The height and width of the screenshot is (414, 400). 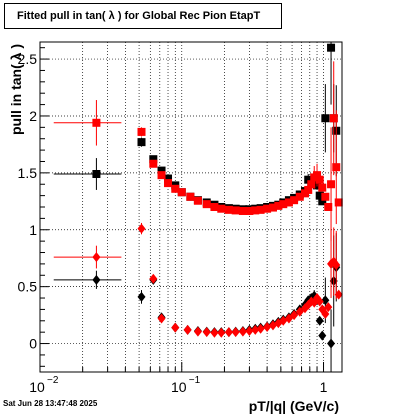 I want to click on x-tick-exponent: −1, so click(x=195, y=380).